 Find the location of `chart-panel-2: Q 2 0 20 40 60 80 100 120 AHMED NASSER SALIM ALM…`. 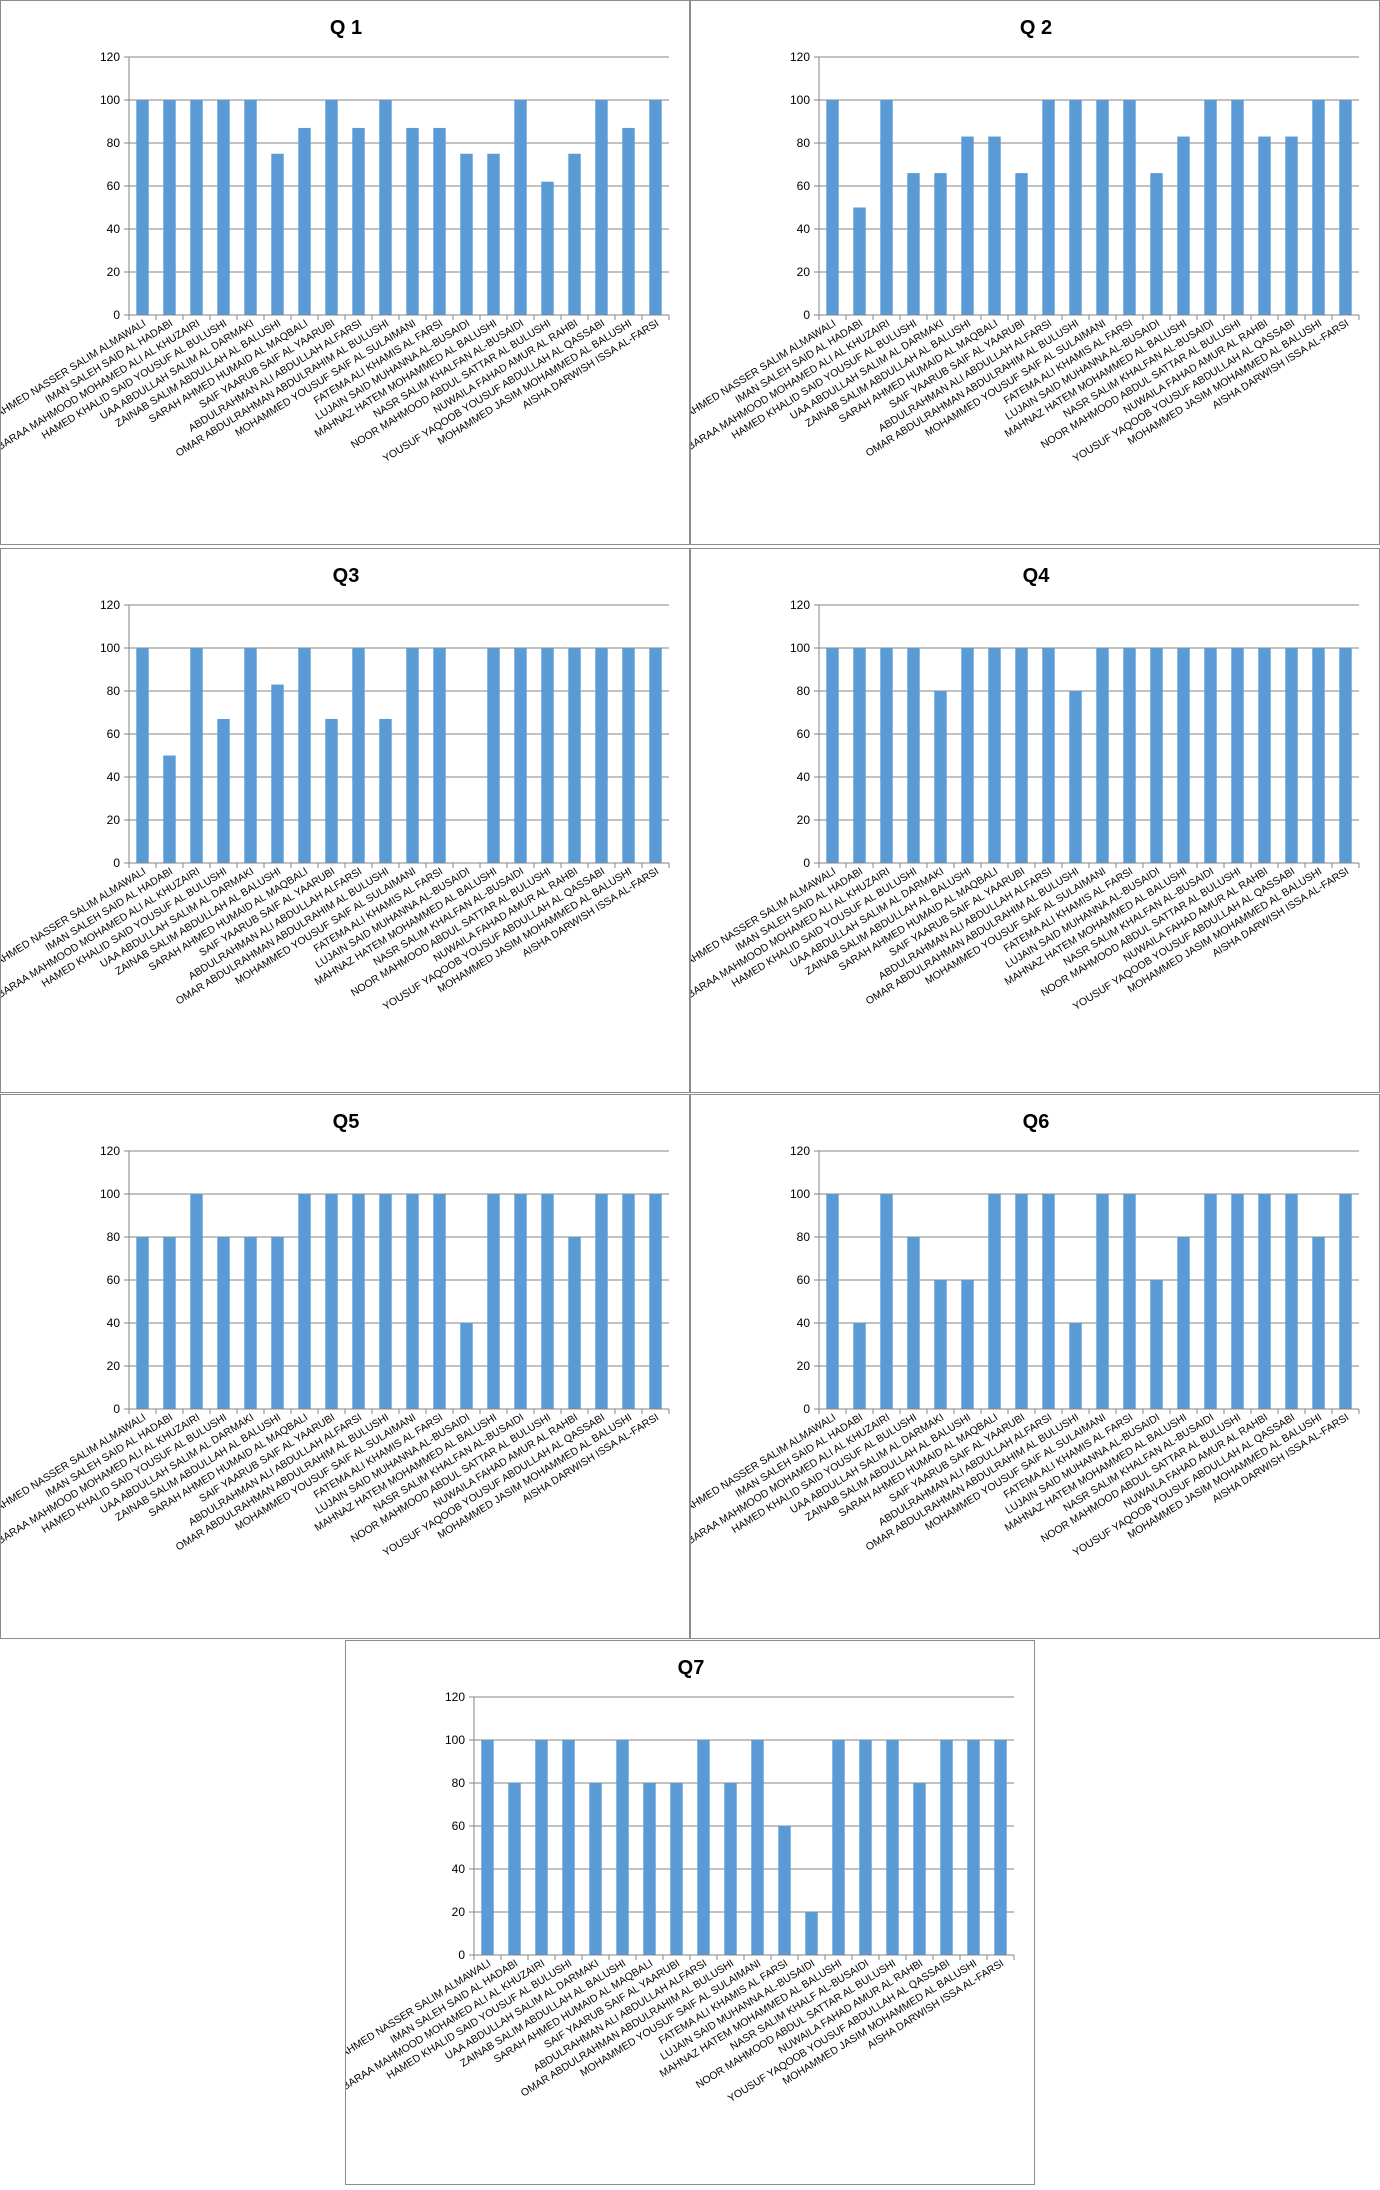

chart-panel-2: Q 2 0 20 40 60 80 100 120 AHMED NASSER SALIM ALM… is located at coordinates (1035, 272).